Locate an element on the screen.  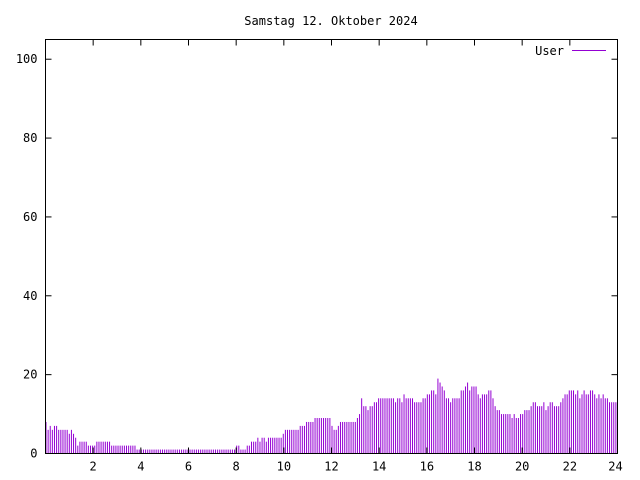
y-tick-label-100: 100 is located at coordinates (27, 59).